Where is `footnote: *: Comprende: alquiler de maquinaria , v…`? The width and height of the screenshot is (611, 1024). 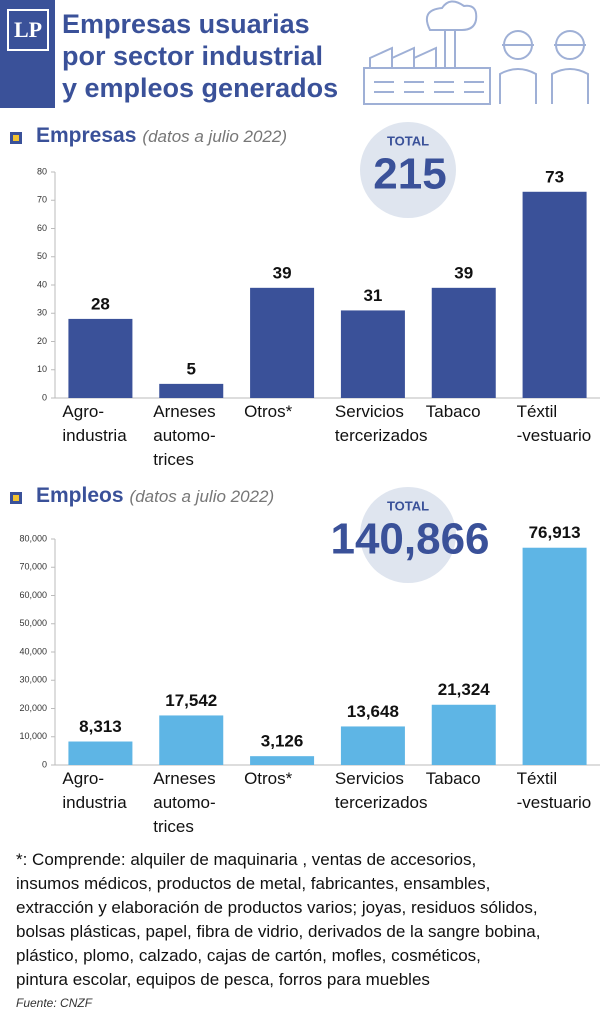 footnote: *: Comprende: alquiler de maquinaria , v… is located at coordinates (278, 919).